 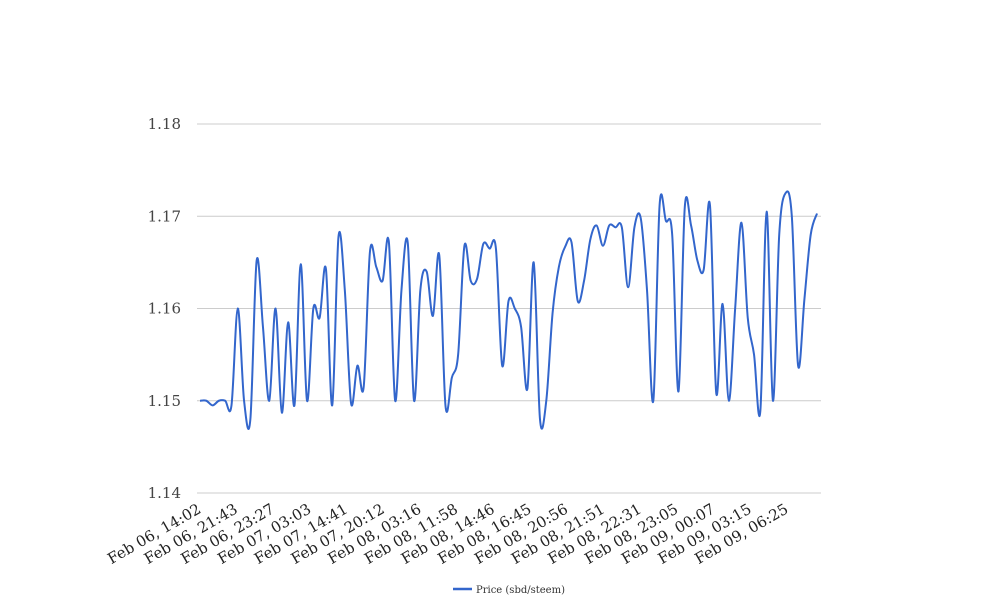 What do you see at coordinates (520, 590) in the screenshot?
I see `legend-label: Price (sbd/steem)` at bounding box center [520, 590].